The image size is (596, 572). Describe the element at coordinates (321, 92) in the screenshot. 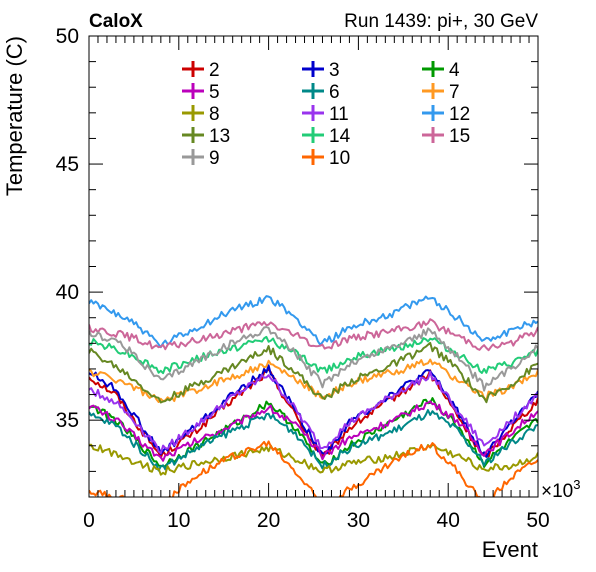

I see `legend-entry-6: 6` at that location.